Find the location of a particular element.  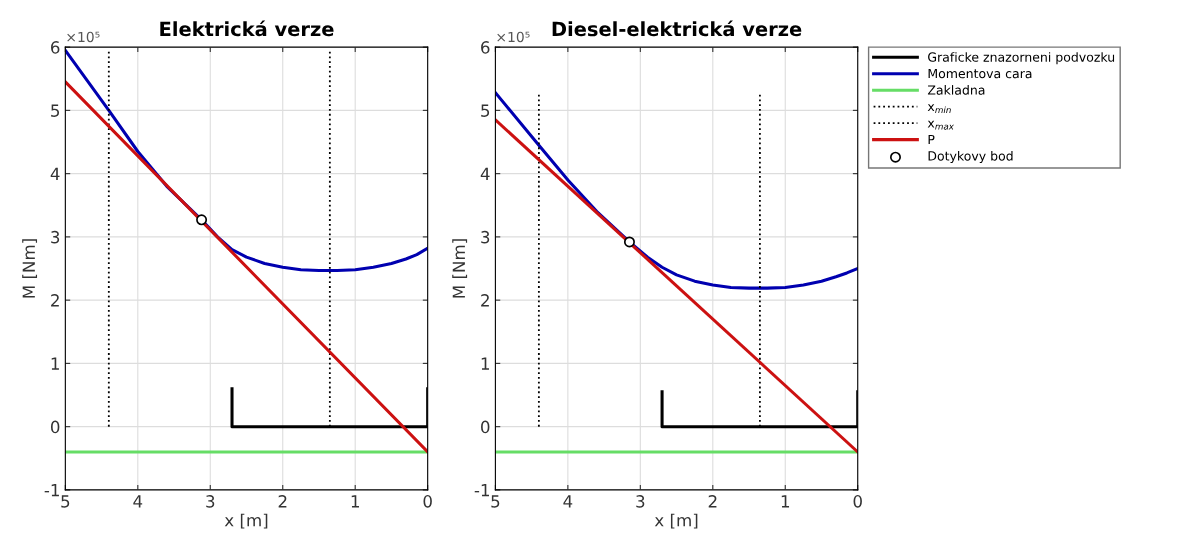

legend-label: Zakladna is located at coordinates (956, 90).